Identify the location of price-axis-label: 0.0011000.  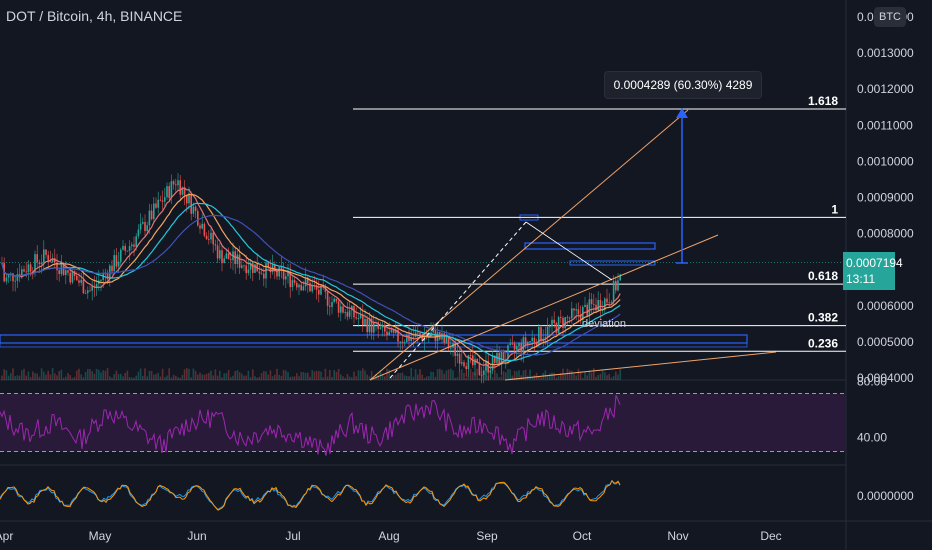
(885, 125).